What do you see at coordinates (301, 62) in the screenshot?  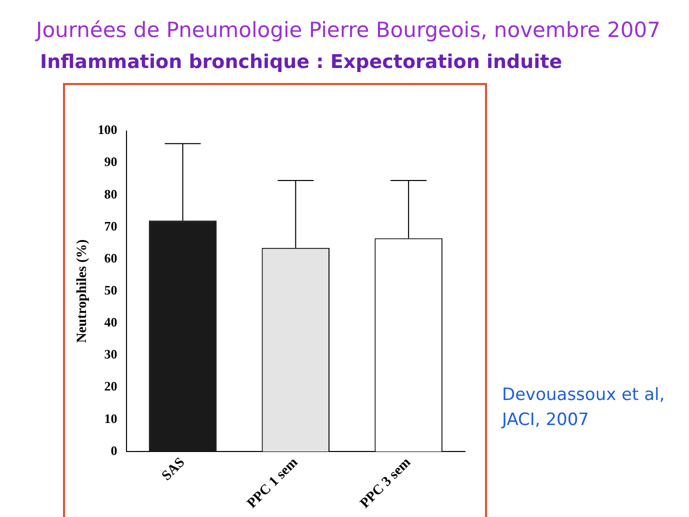 I see `chart-subtitle: Inflammation bronchique : Expectoration induite` at bounding box center [301, 62].